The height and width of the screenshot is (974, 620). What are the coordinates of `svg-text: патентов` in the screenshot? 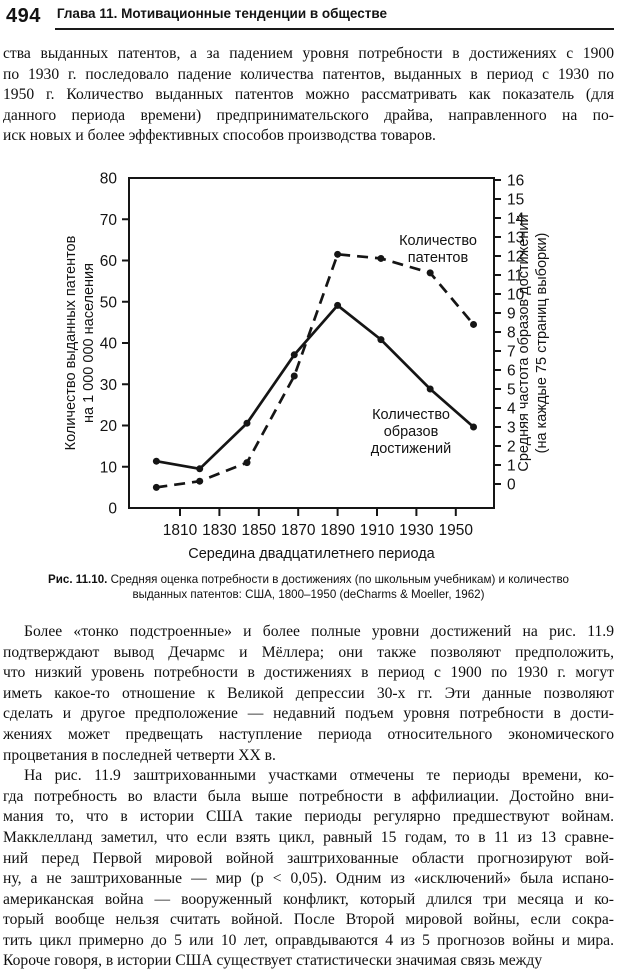 It's located at (438, 258).